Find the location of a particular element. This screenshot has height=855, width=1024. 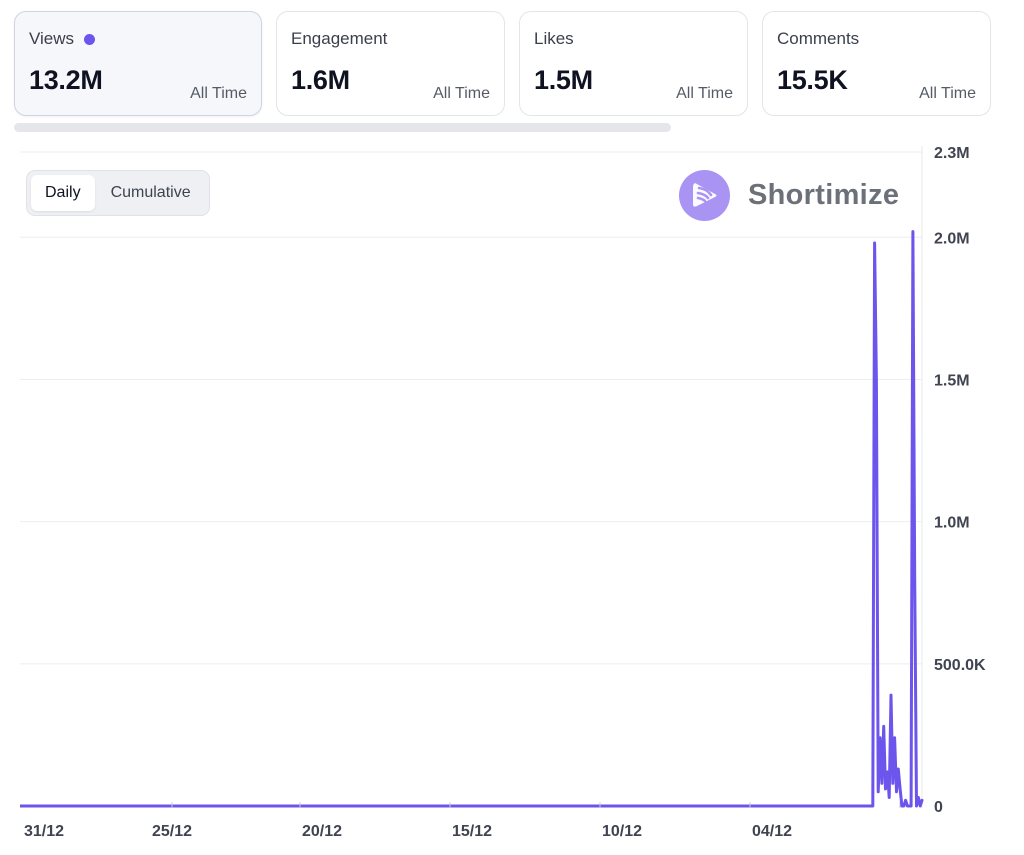

metric-label: Engagement is located at coordinates (339, 38).